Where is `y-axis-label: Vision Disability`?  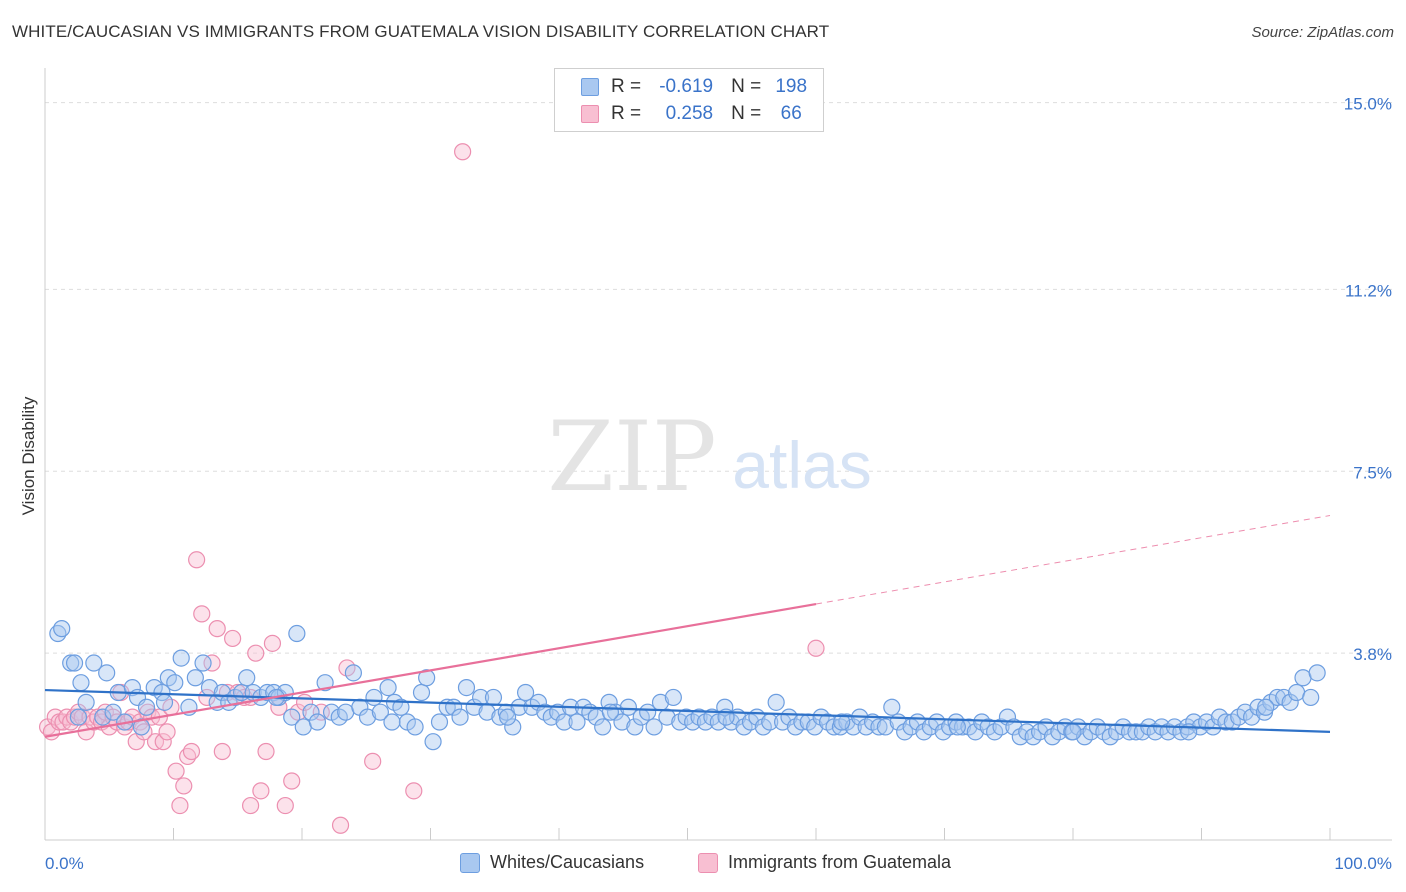 y-axis-label: Vision Disability is located at coordinates (28, 455).